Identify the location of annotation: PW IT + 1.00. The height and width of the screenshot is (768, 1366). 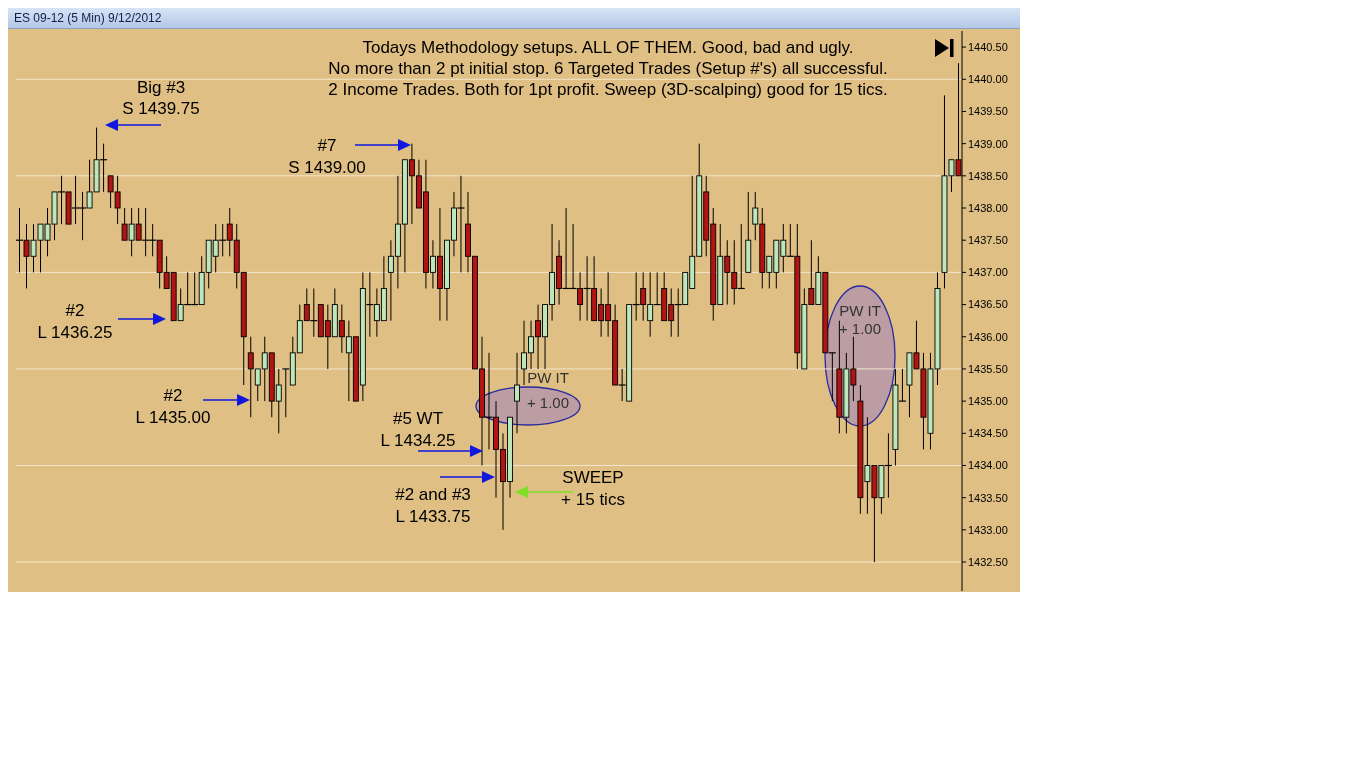
(548, 390).